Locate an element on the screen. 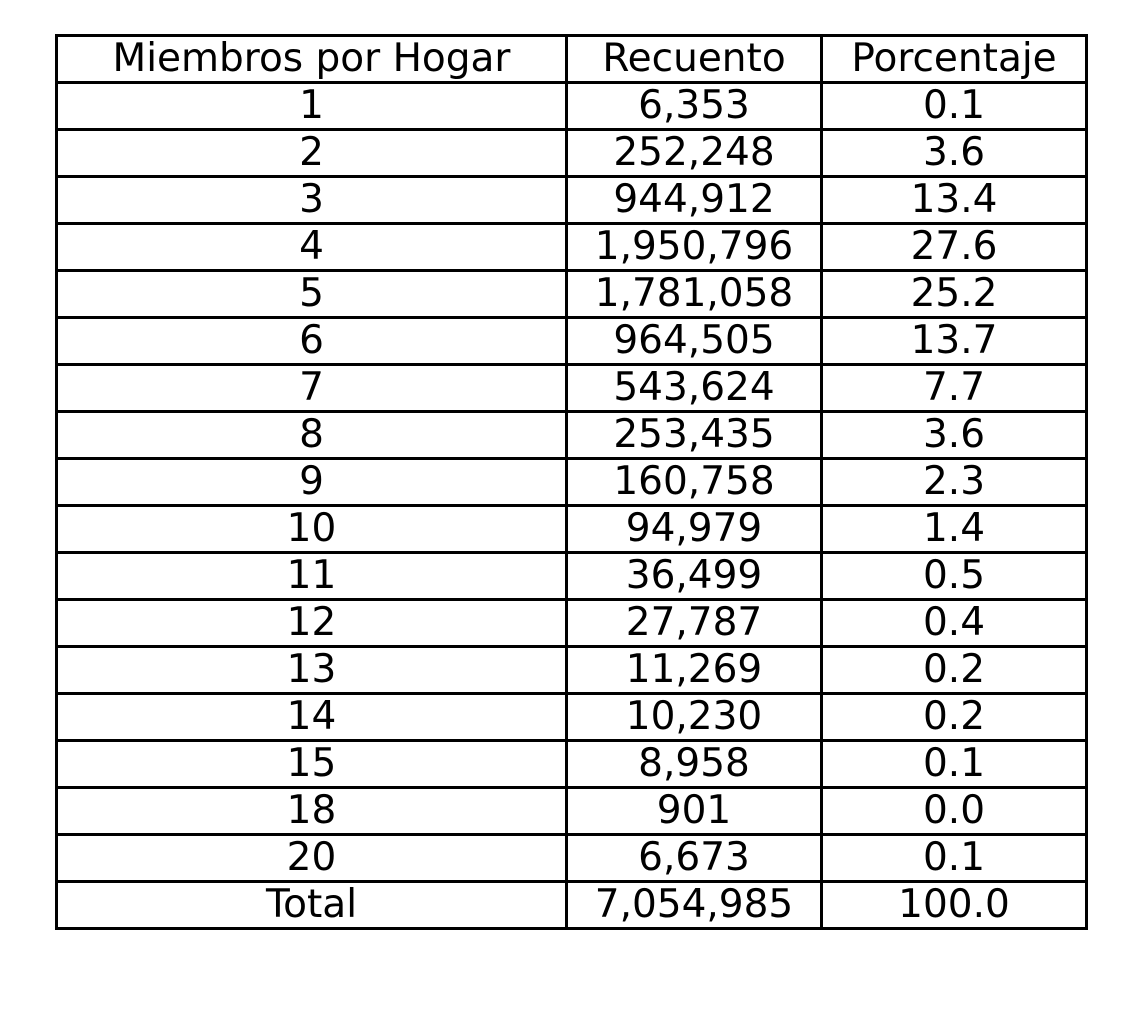  cell-members: 4 is located at coordinates (311, 247).